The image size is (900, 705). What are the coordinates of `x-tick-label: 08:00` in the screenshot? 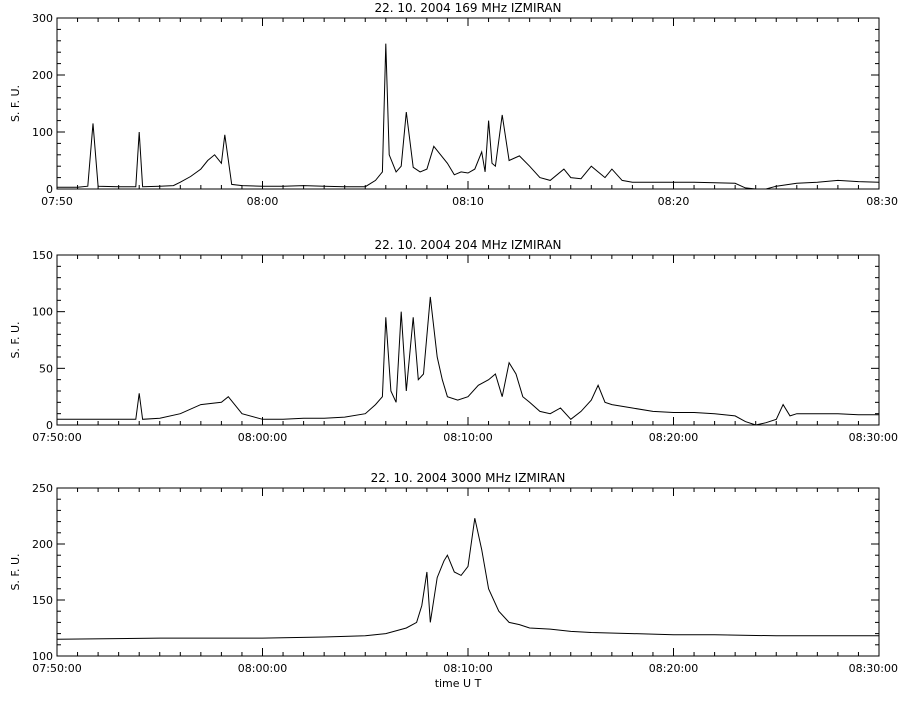 It's located at (263, 201).